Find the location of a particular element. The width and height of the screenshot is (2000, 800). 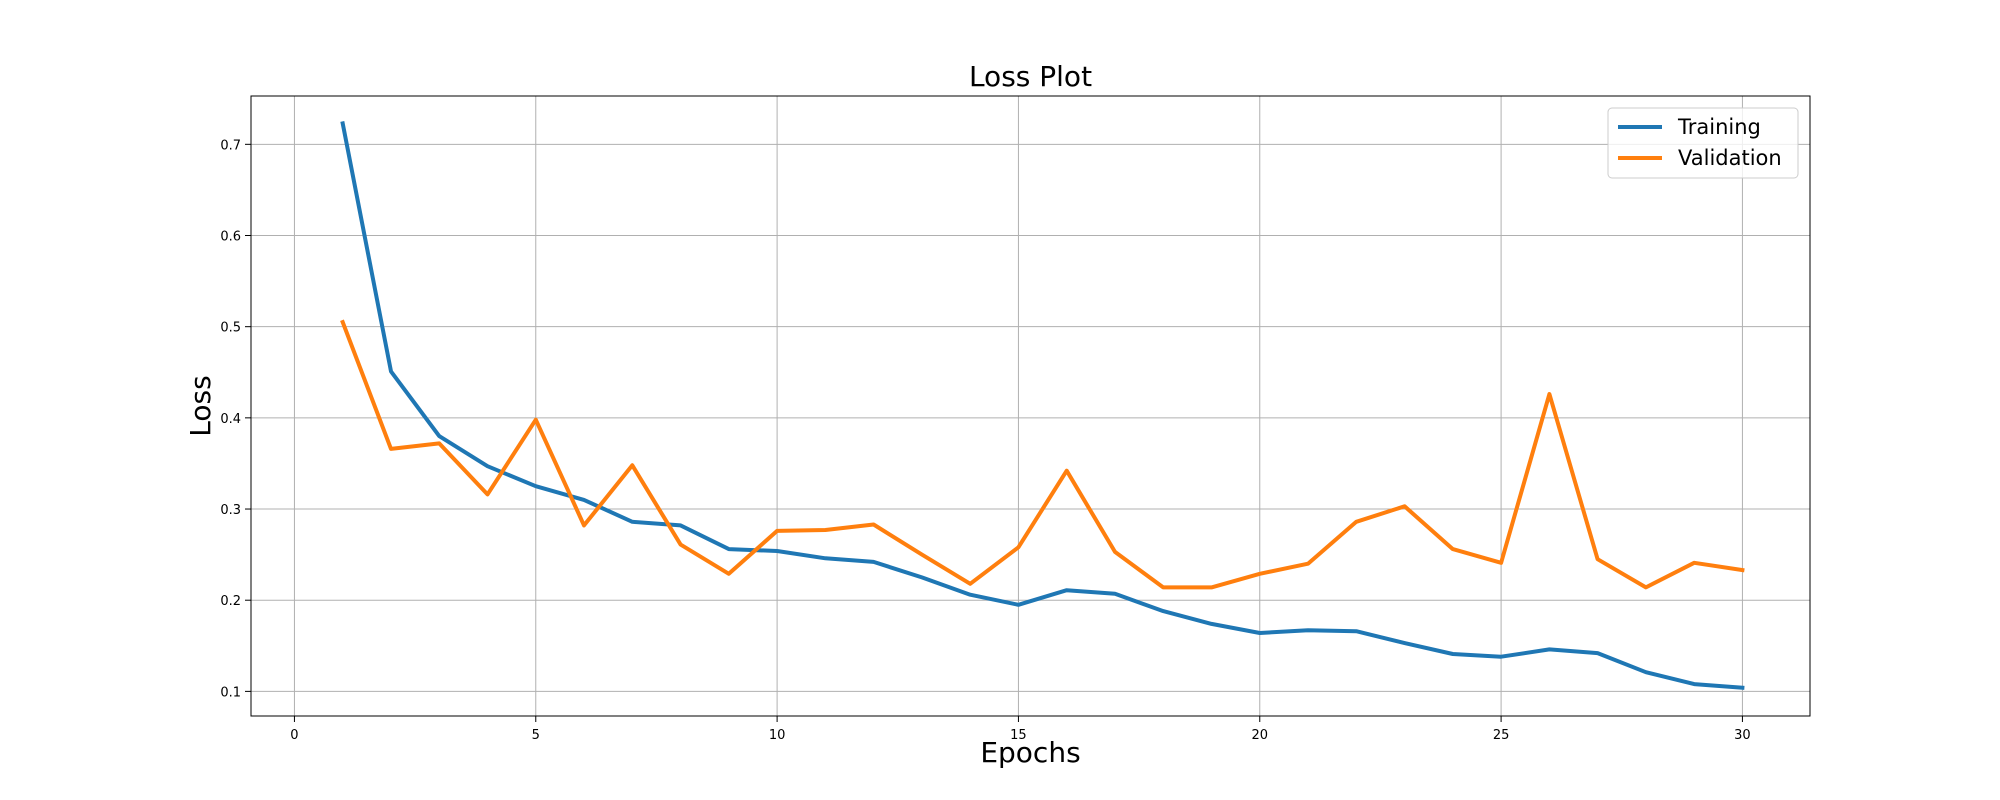

legend-label-validation: Validation is located at coordinates (1730, 158).